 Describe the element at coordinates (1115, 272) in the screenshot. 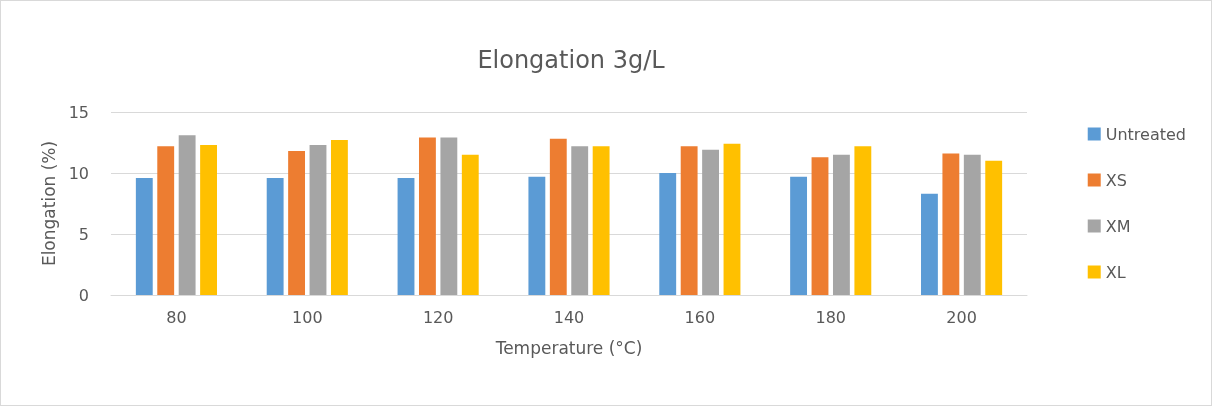

I see `legend-label: XL` at that location.